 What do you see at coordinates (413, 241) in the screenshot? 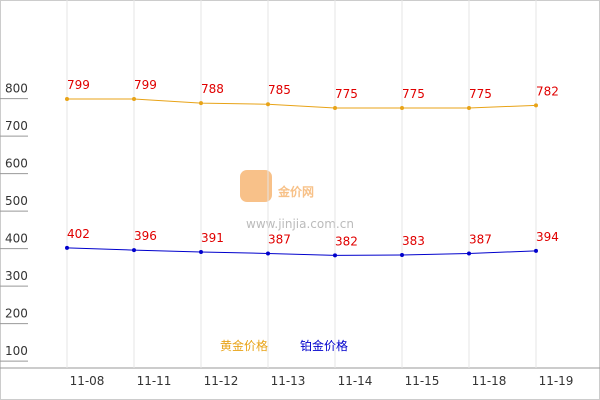
I see `value-label: 383` at bounding box center [413, 241].